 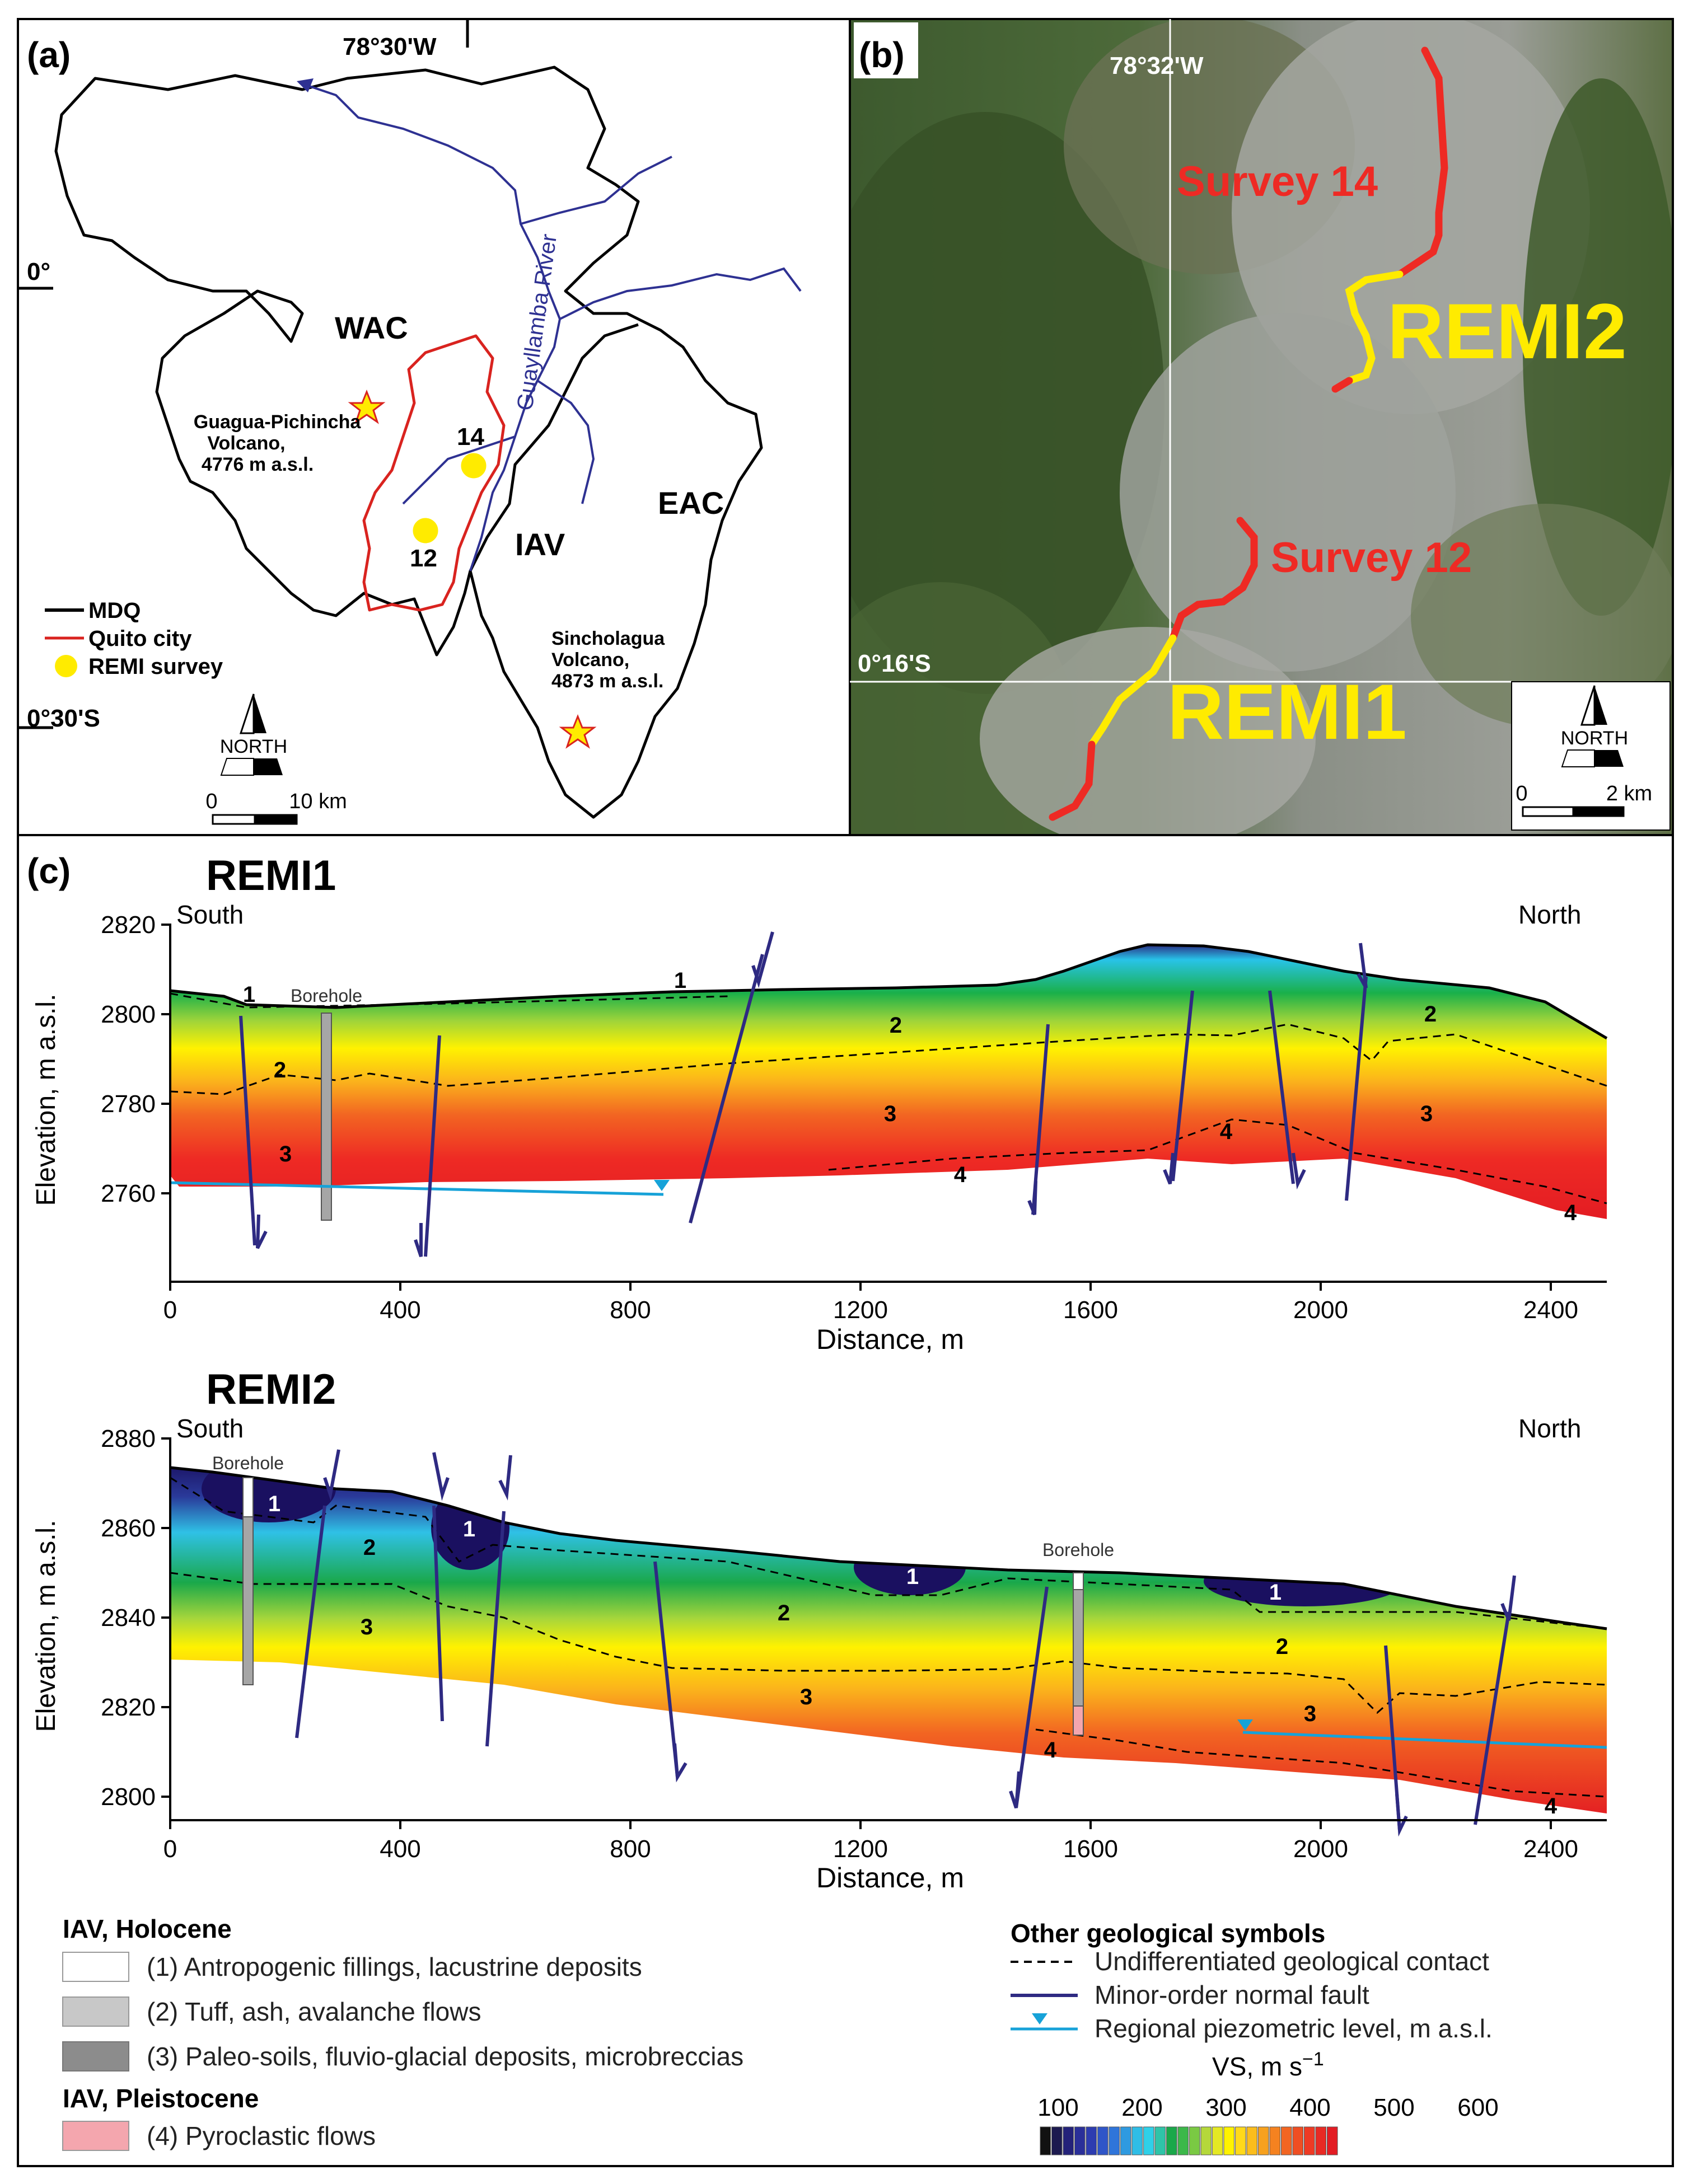 What do you see at coordinates (280, 1070) in the screenshot?
I see `remi1-unit-label: 2` at bounding box center [280, 1070].